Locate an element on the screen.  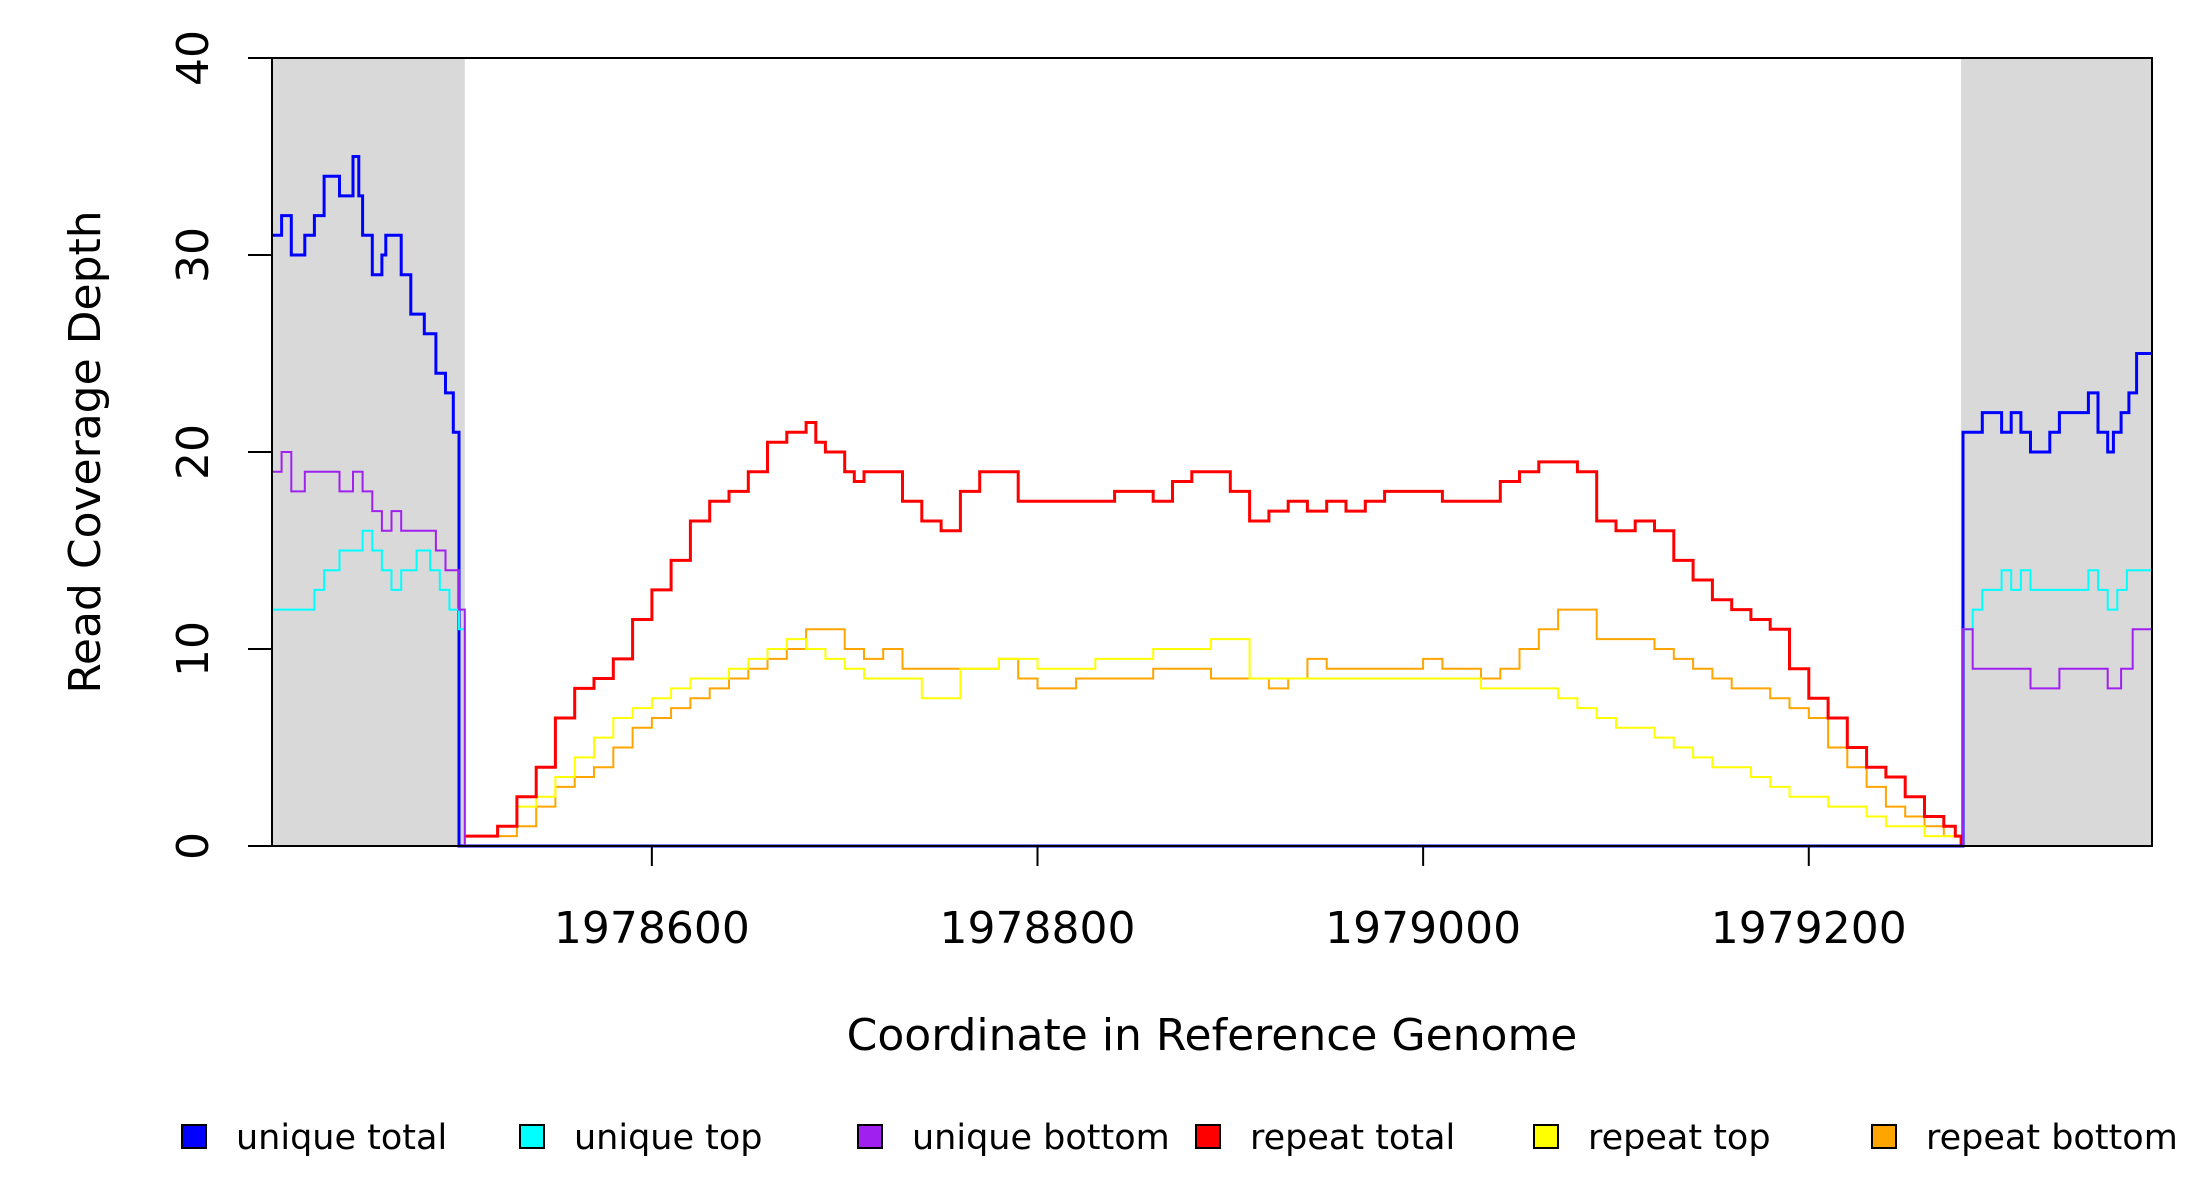
x-tick-label: 1978800 is located at coordinates (1038, 928).